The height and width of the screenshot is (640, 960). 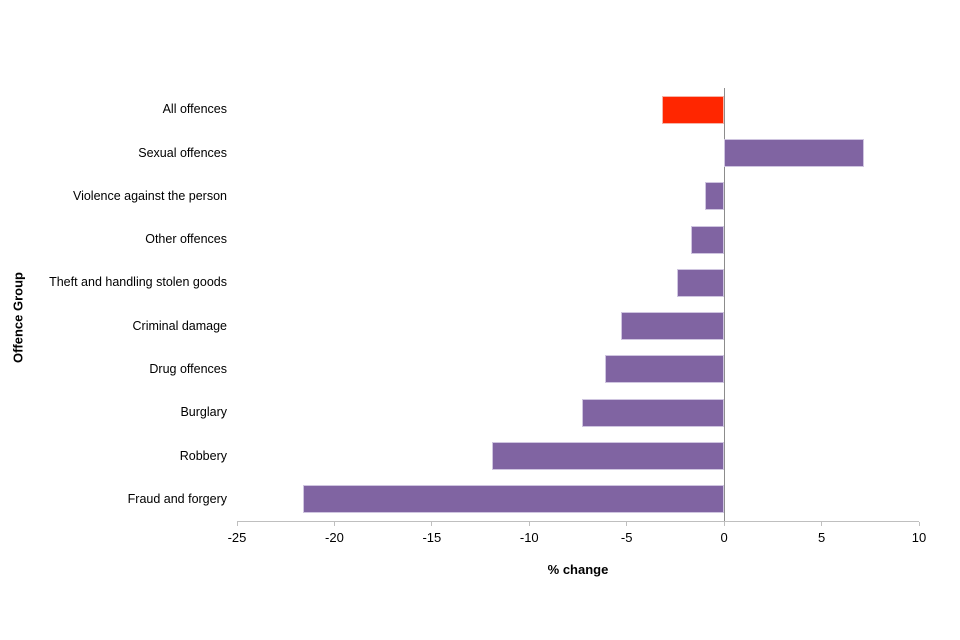 What do you see at coordinates (177, 498) in the screenshot?
I see `category-label: Fraud and forgery` at bounding box center [177, 498].